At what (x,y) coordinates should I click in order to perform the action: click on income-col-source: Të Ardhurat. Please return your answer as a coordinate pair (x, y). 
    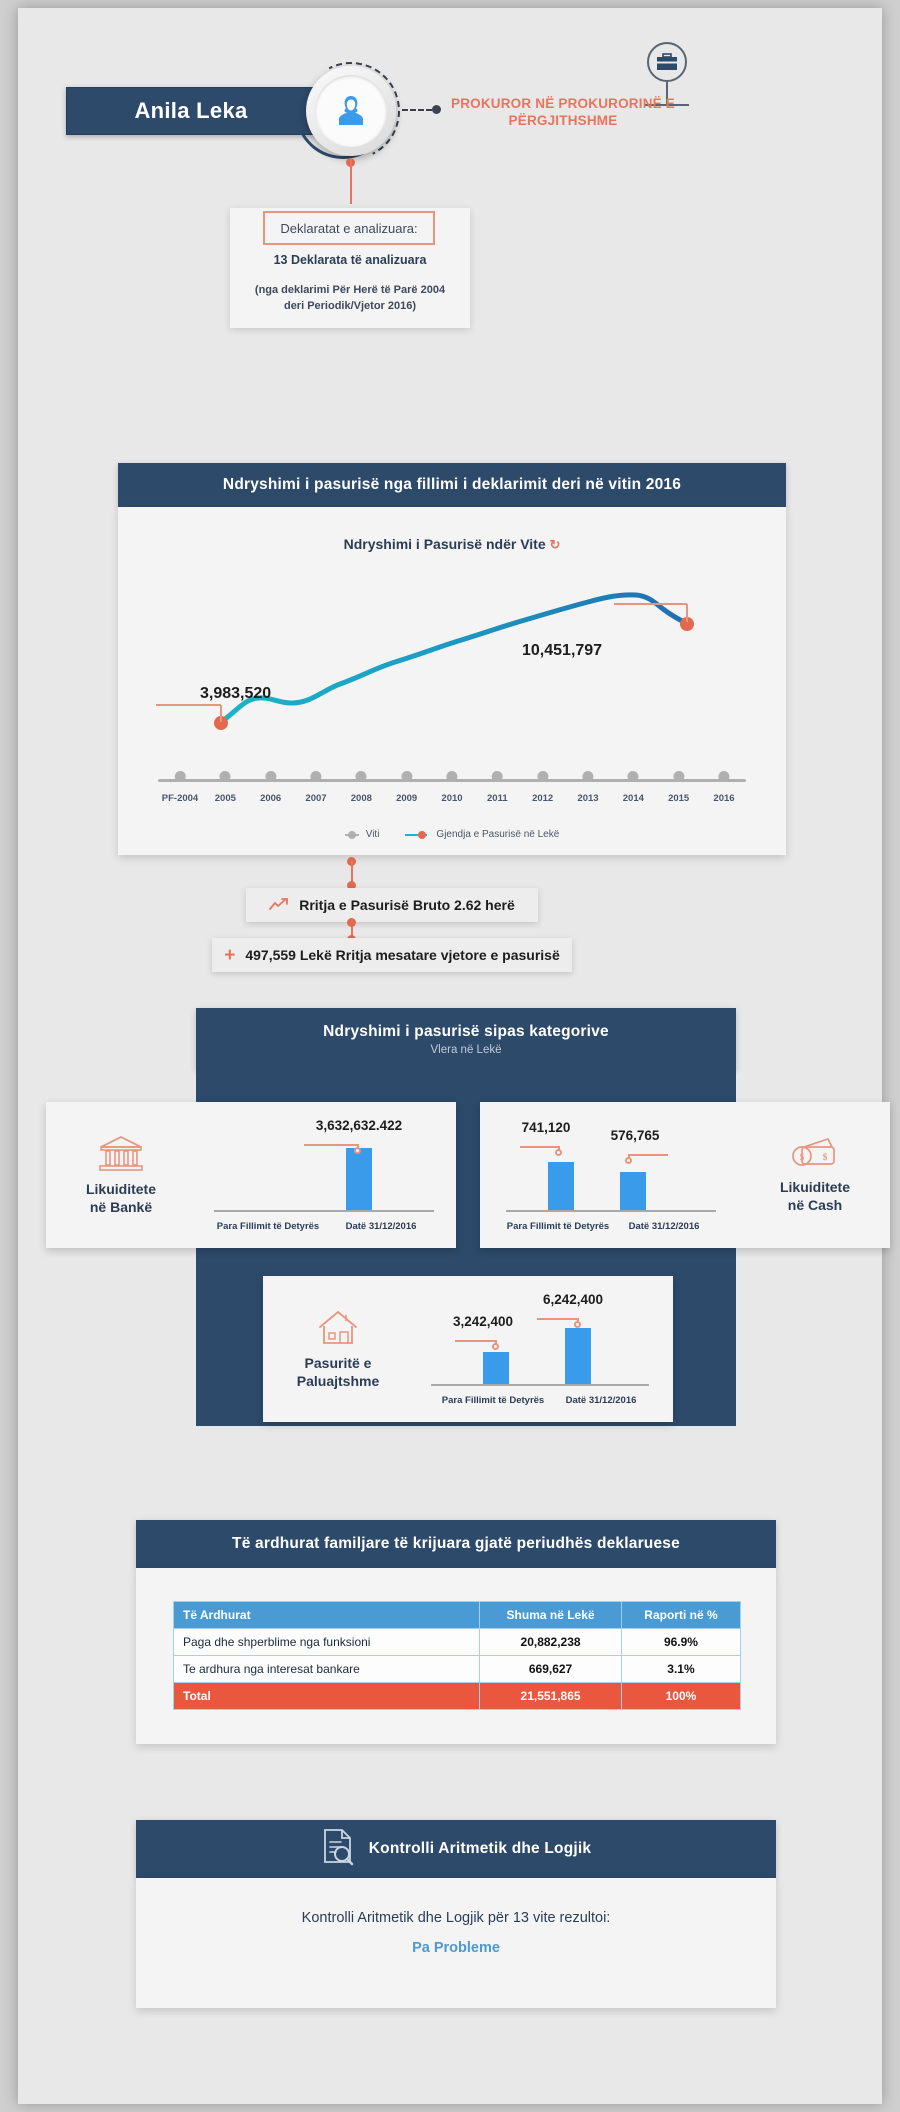
    Looking at the image, I should click on (326, 1615).